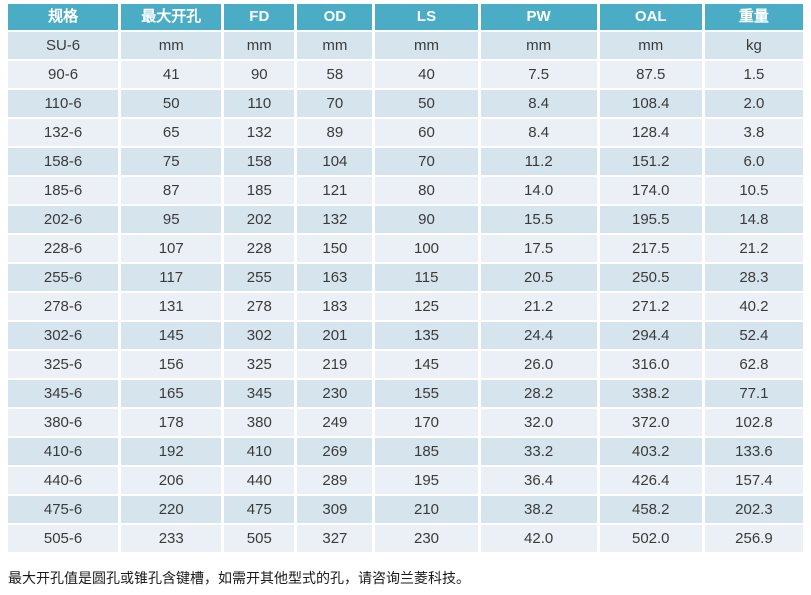 Image resolution: width=811 pixels, height=595 pixels. I want to click on table-cell: 302-6, so click(63, 335).